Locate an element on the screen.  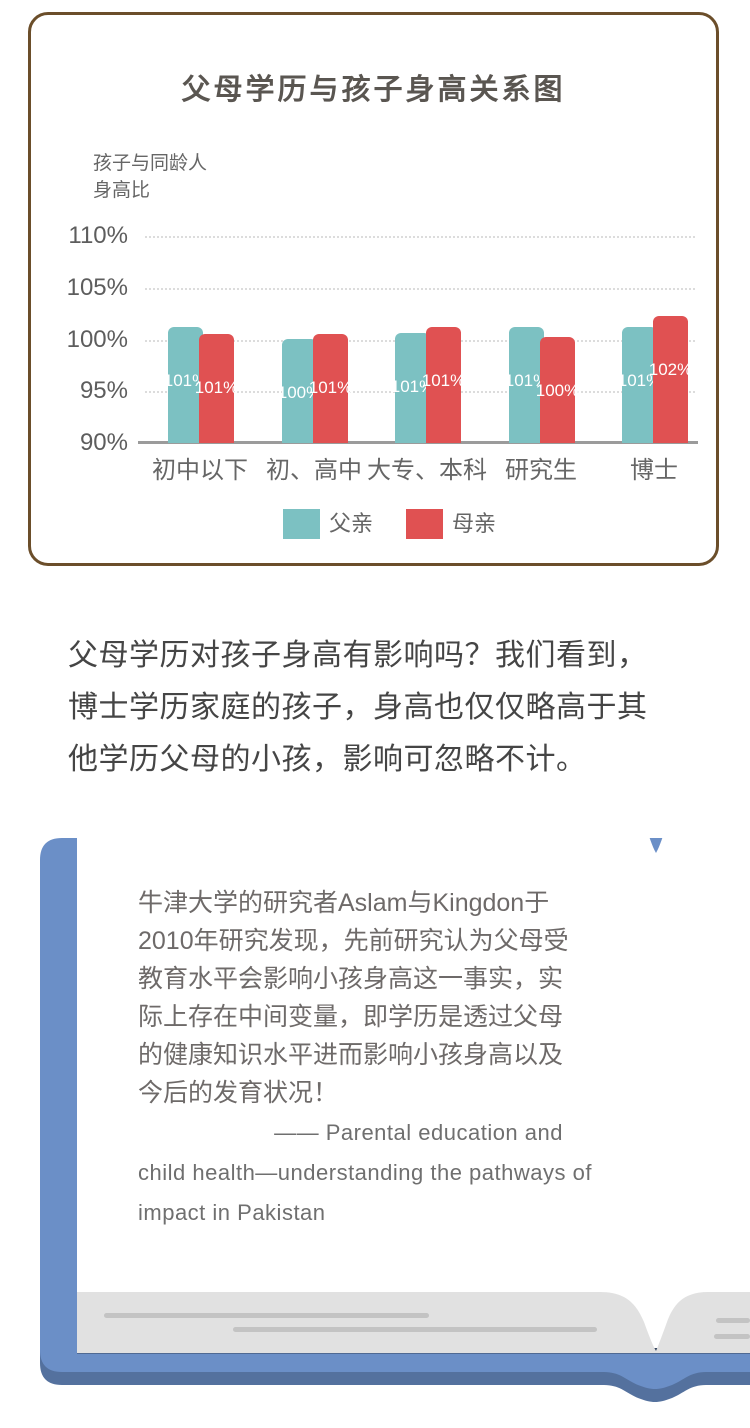
y-tick-label: 100% is located at coordinates (97, 339).